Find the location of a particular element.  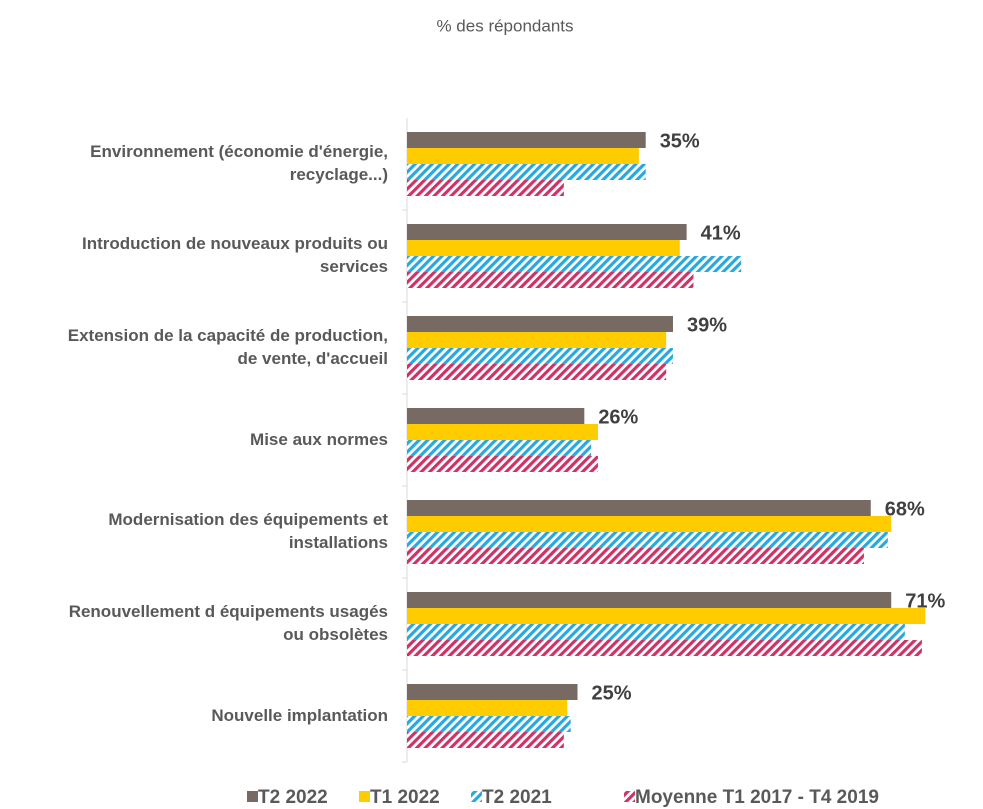

data-label: 71% is located at coordinates (925, 601).